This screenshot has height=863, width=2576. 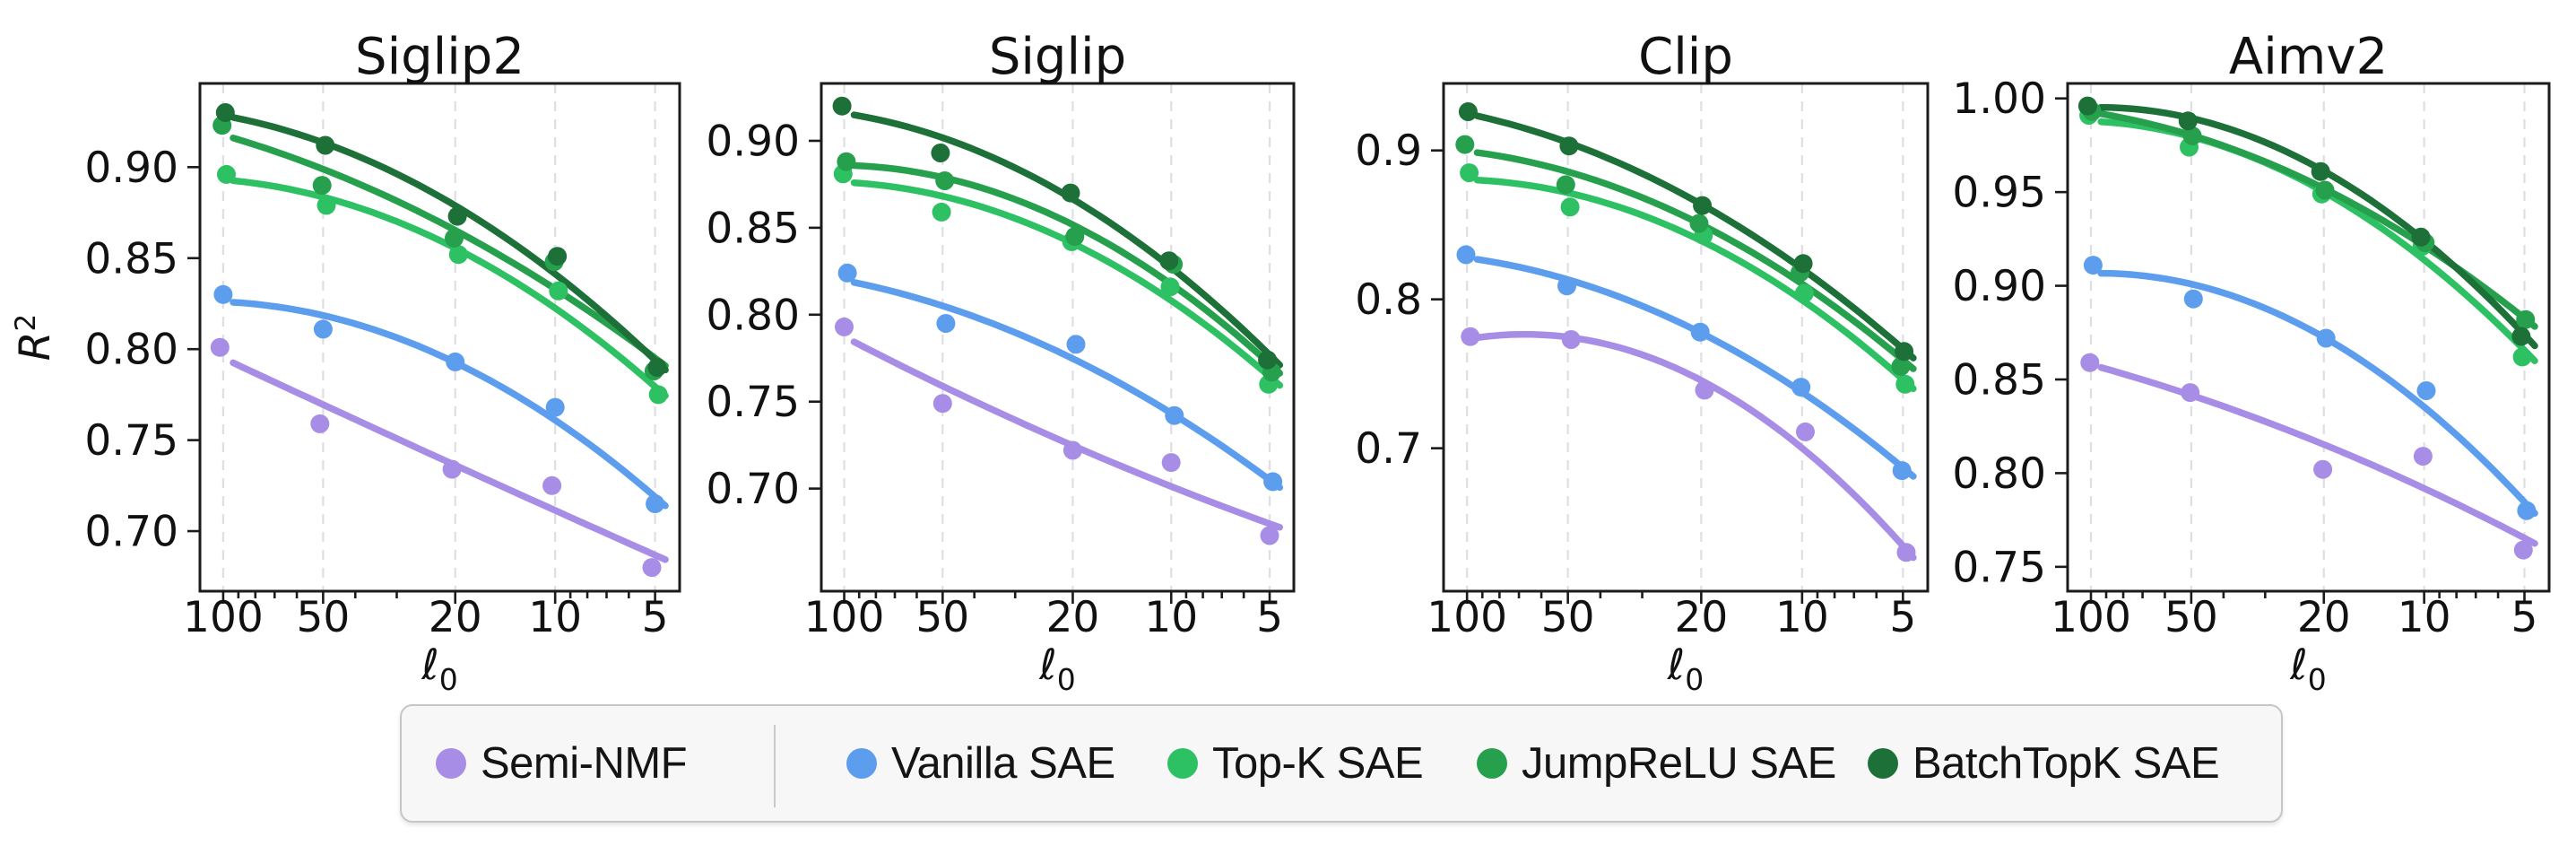 What do you see at coordinates (440, 57) in the screenshot?
I see `chart-title: Siglip2` at bounding box center [440, 57].